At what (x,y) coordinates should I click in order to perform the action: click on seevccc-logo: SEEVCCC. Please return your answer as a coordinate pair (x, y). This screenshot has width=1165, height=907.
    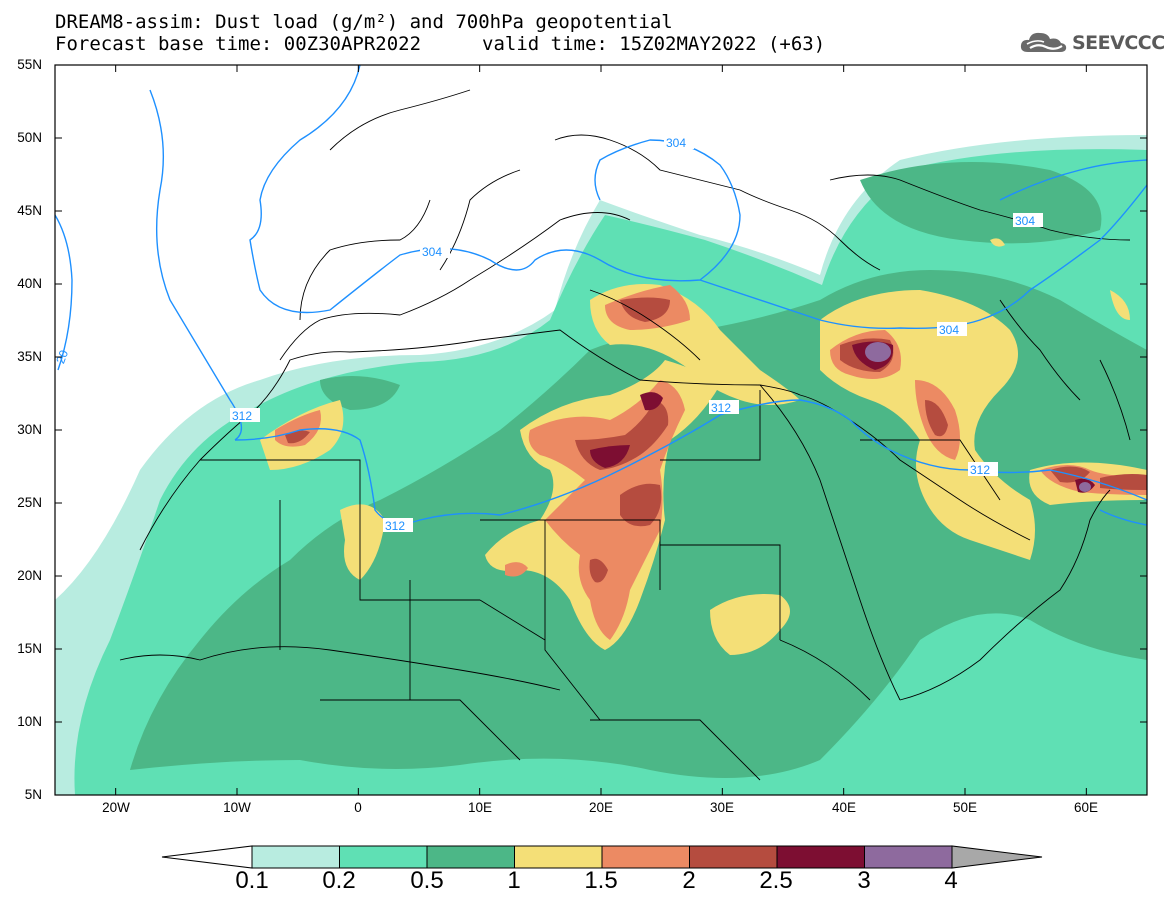
    Looking at the image, I should click on (1091, 42).